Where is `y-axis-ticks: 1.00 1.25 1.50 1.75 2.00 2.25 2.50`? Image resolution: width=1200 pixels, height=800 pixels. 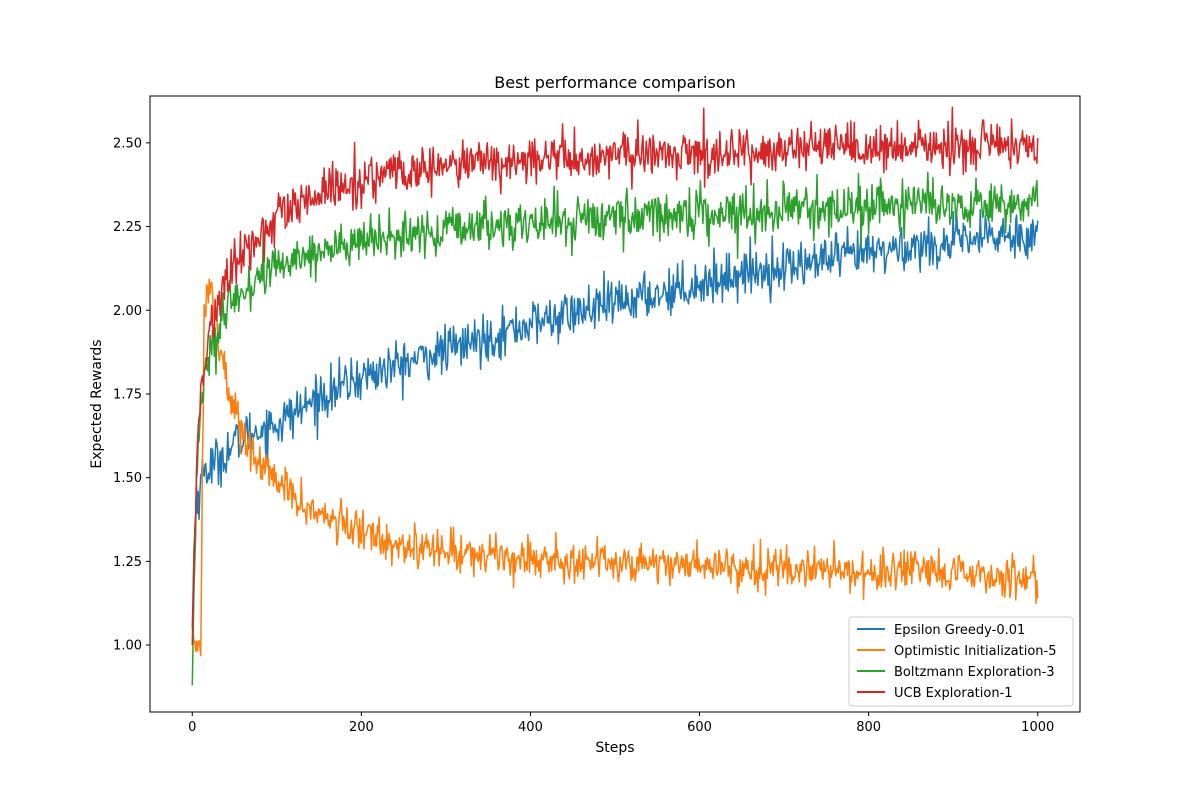 y-axis-ticks: 1.00 1.25 1.50 1.75 2.00 2.25 2.50 is located at coordinates (131, 395).